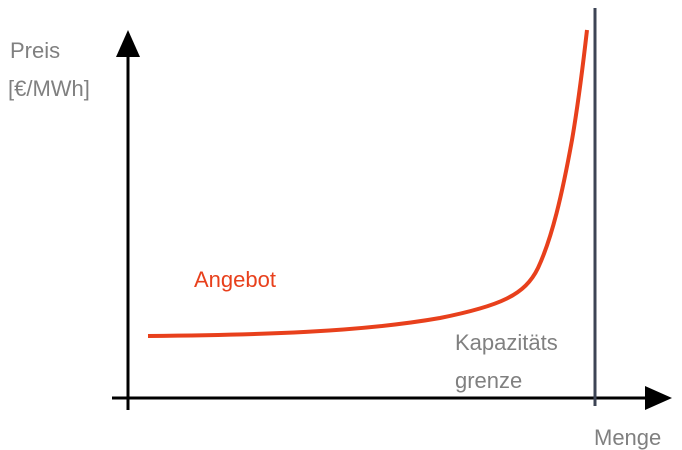 This screenshot has width=682, height=450. What do you see at coordinates (49, 88) in the screenshot?
I see `y-axis-label: [€/MWh]` at bounding box center [49, 88].